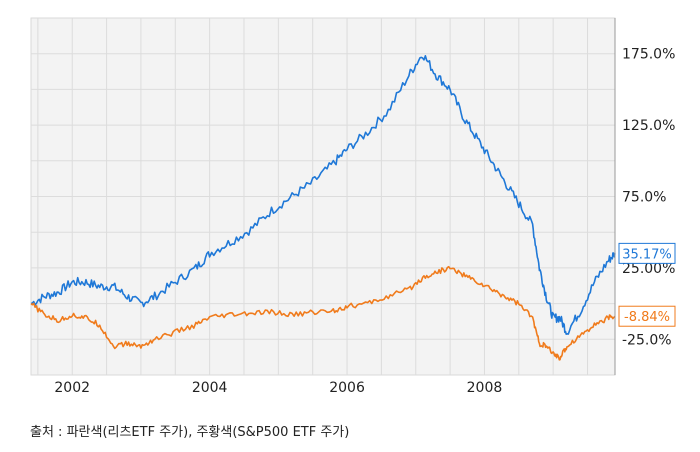 The image size is (700, 452). What do you see at coordinates (648, 55) in the screenshot?
I see `y-tick-label: 175.0%` at bounding box center [648, 55].